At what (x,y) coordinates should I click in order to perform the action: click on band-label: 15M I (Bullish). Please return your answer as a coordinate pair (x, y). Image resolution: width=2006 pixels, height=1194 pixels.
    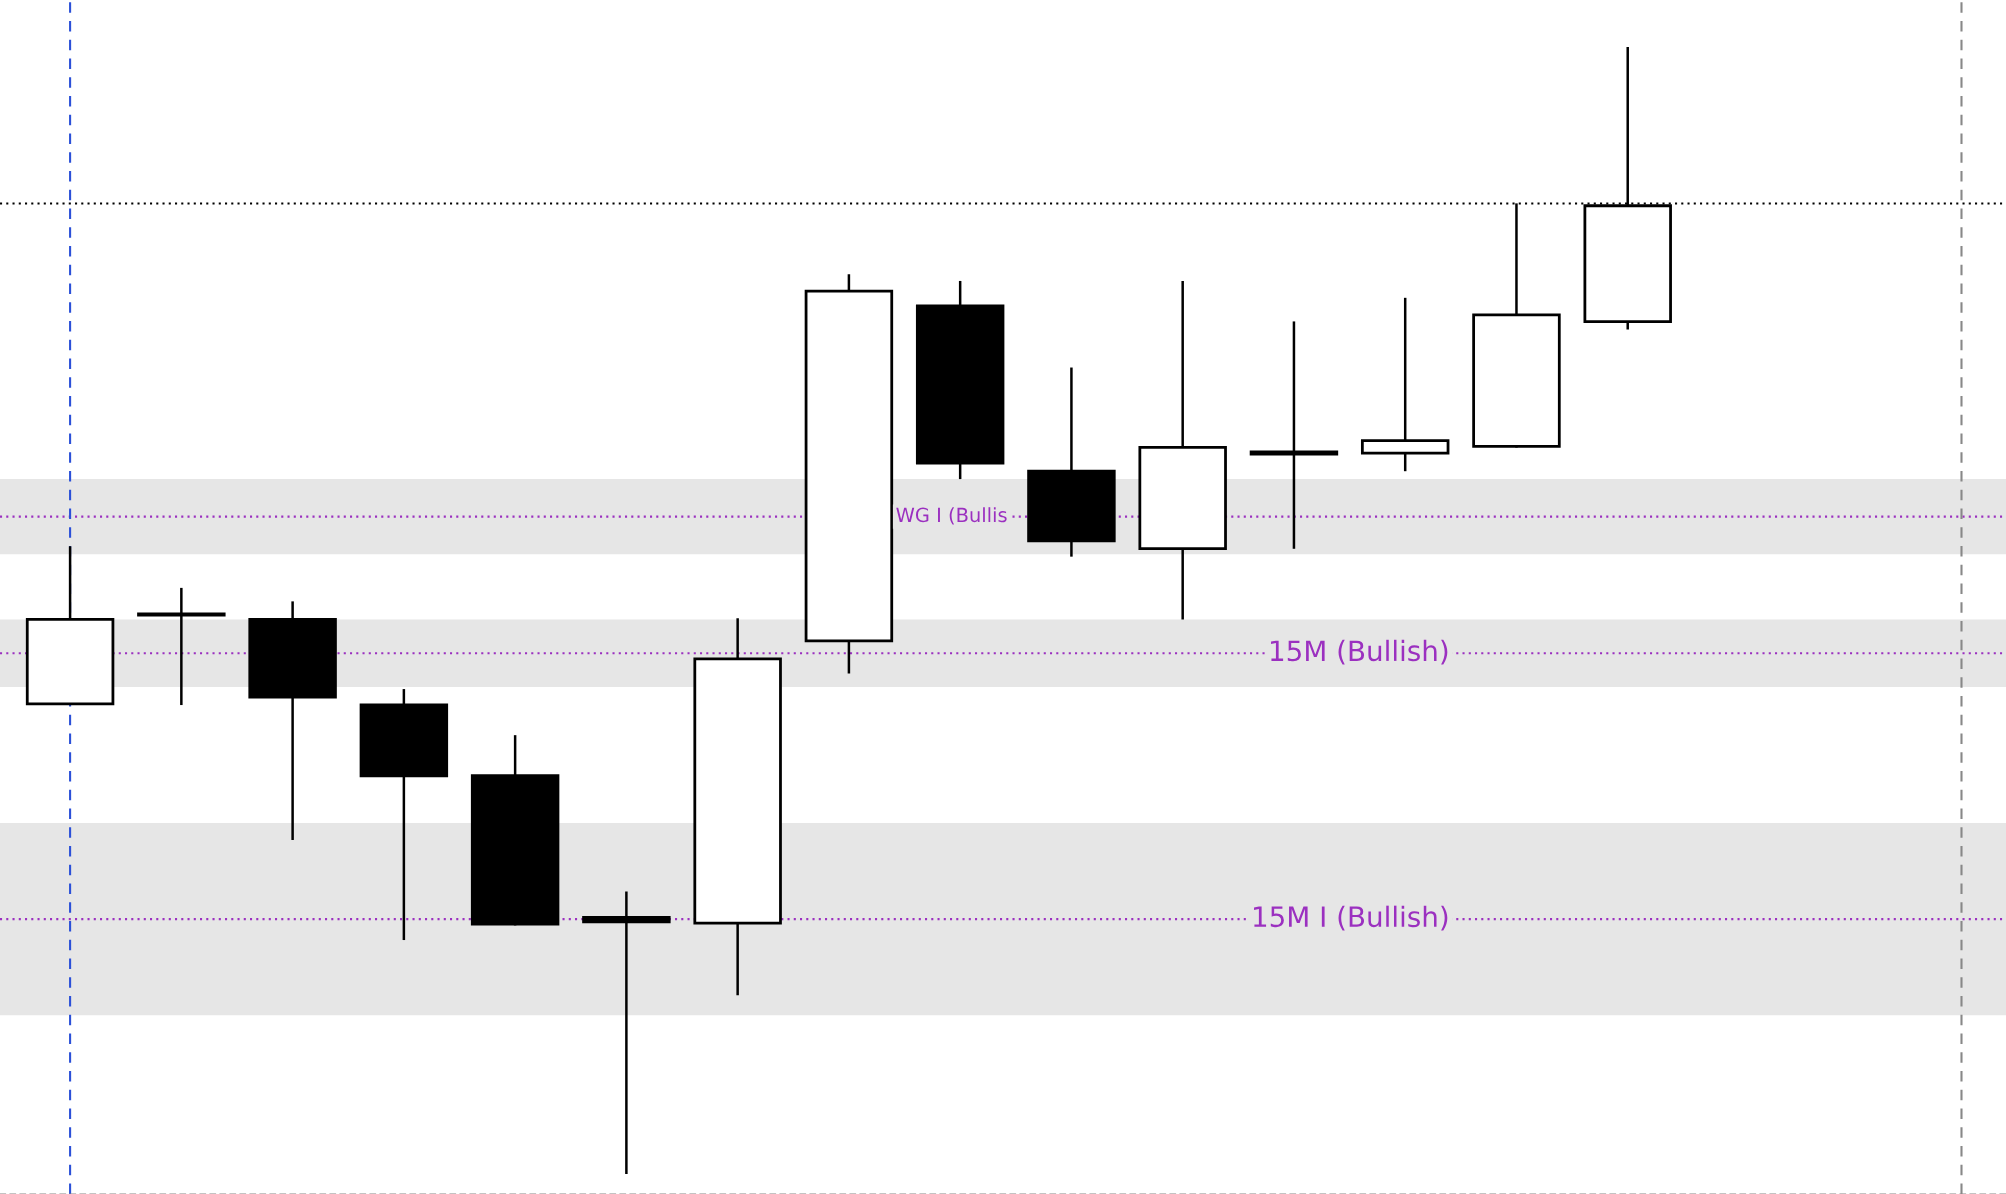
    Looking at the image, I should click on (1351, 918).